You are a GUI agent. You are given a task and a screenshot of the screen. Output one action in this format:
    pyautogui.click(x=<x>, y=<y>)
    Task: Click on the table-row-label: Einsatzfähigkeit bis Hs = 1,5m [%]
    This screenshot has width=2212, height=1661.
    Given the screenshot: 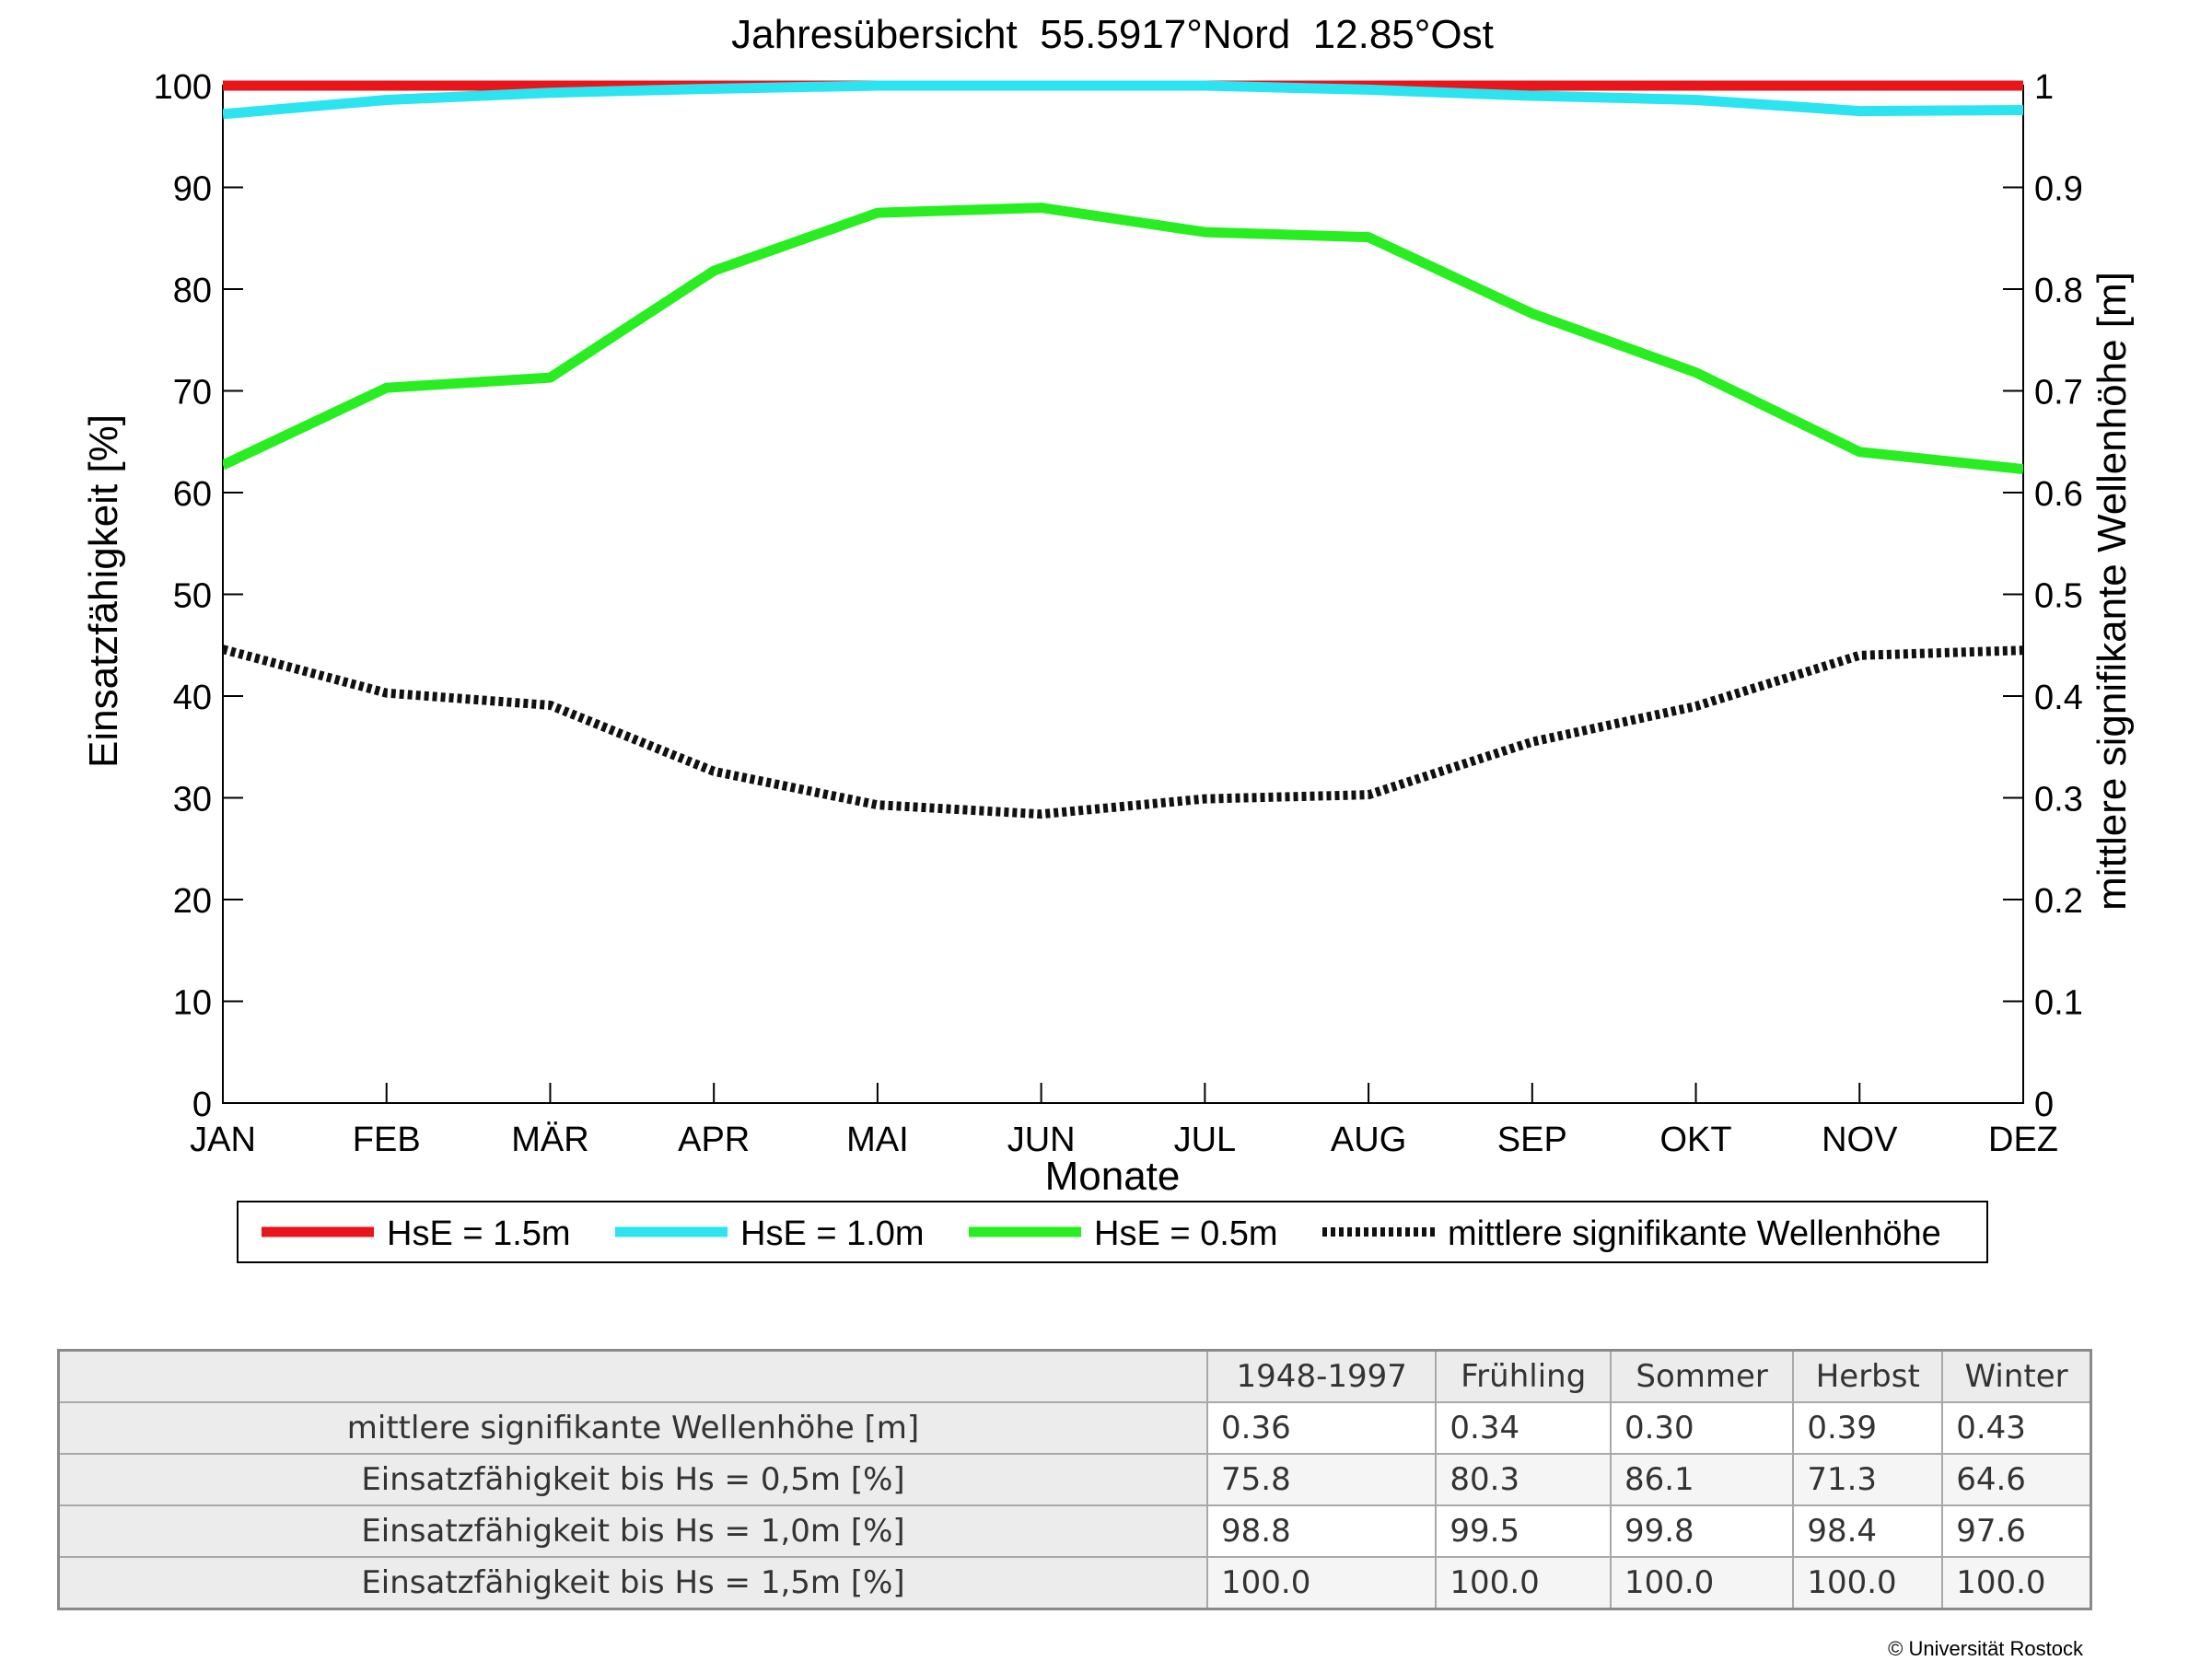 What is the action you would take?
    pyautogui.click(x=633, y=1583)
    